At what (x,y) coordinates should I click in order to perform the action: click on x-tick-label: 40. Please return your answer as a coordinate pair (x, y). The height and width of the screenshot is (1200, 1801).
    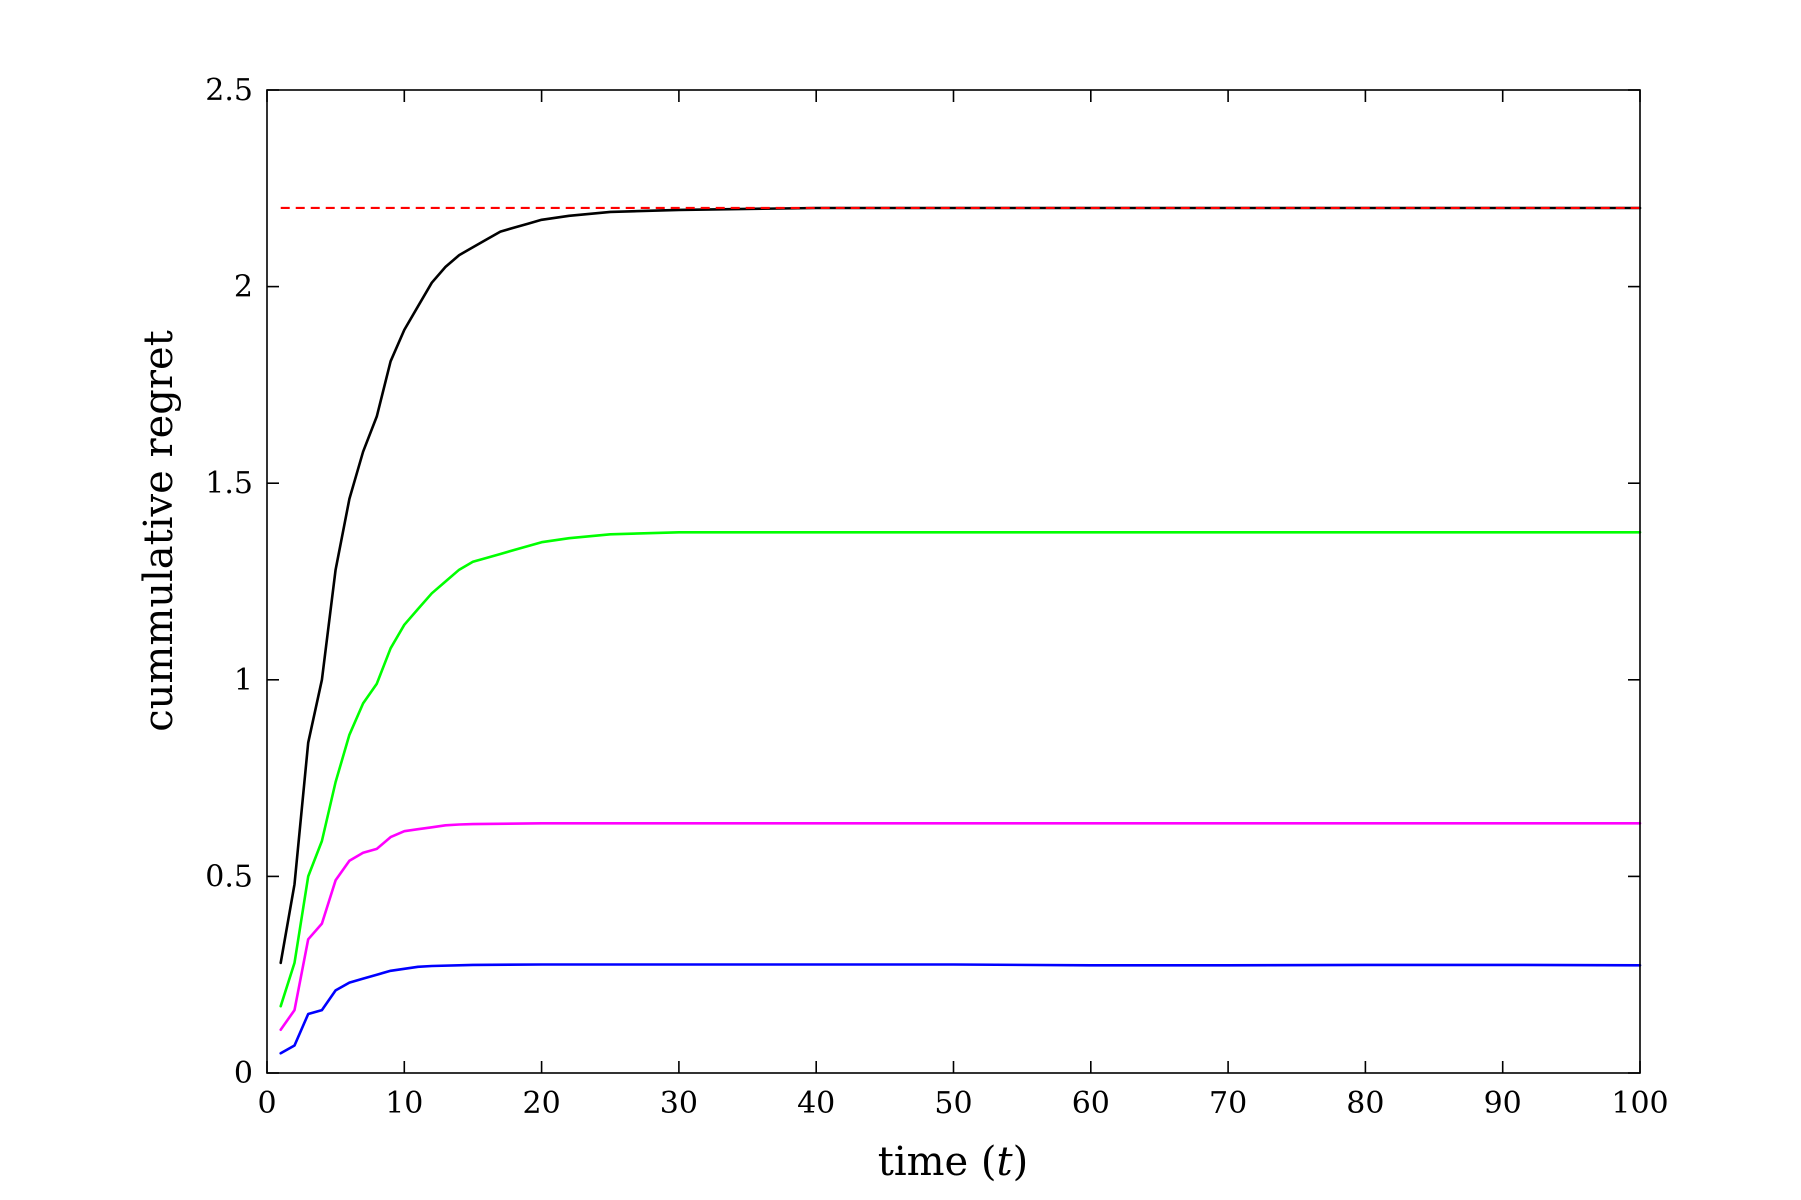
    Looking at the image, I should click on (816, 1103).